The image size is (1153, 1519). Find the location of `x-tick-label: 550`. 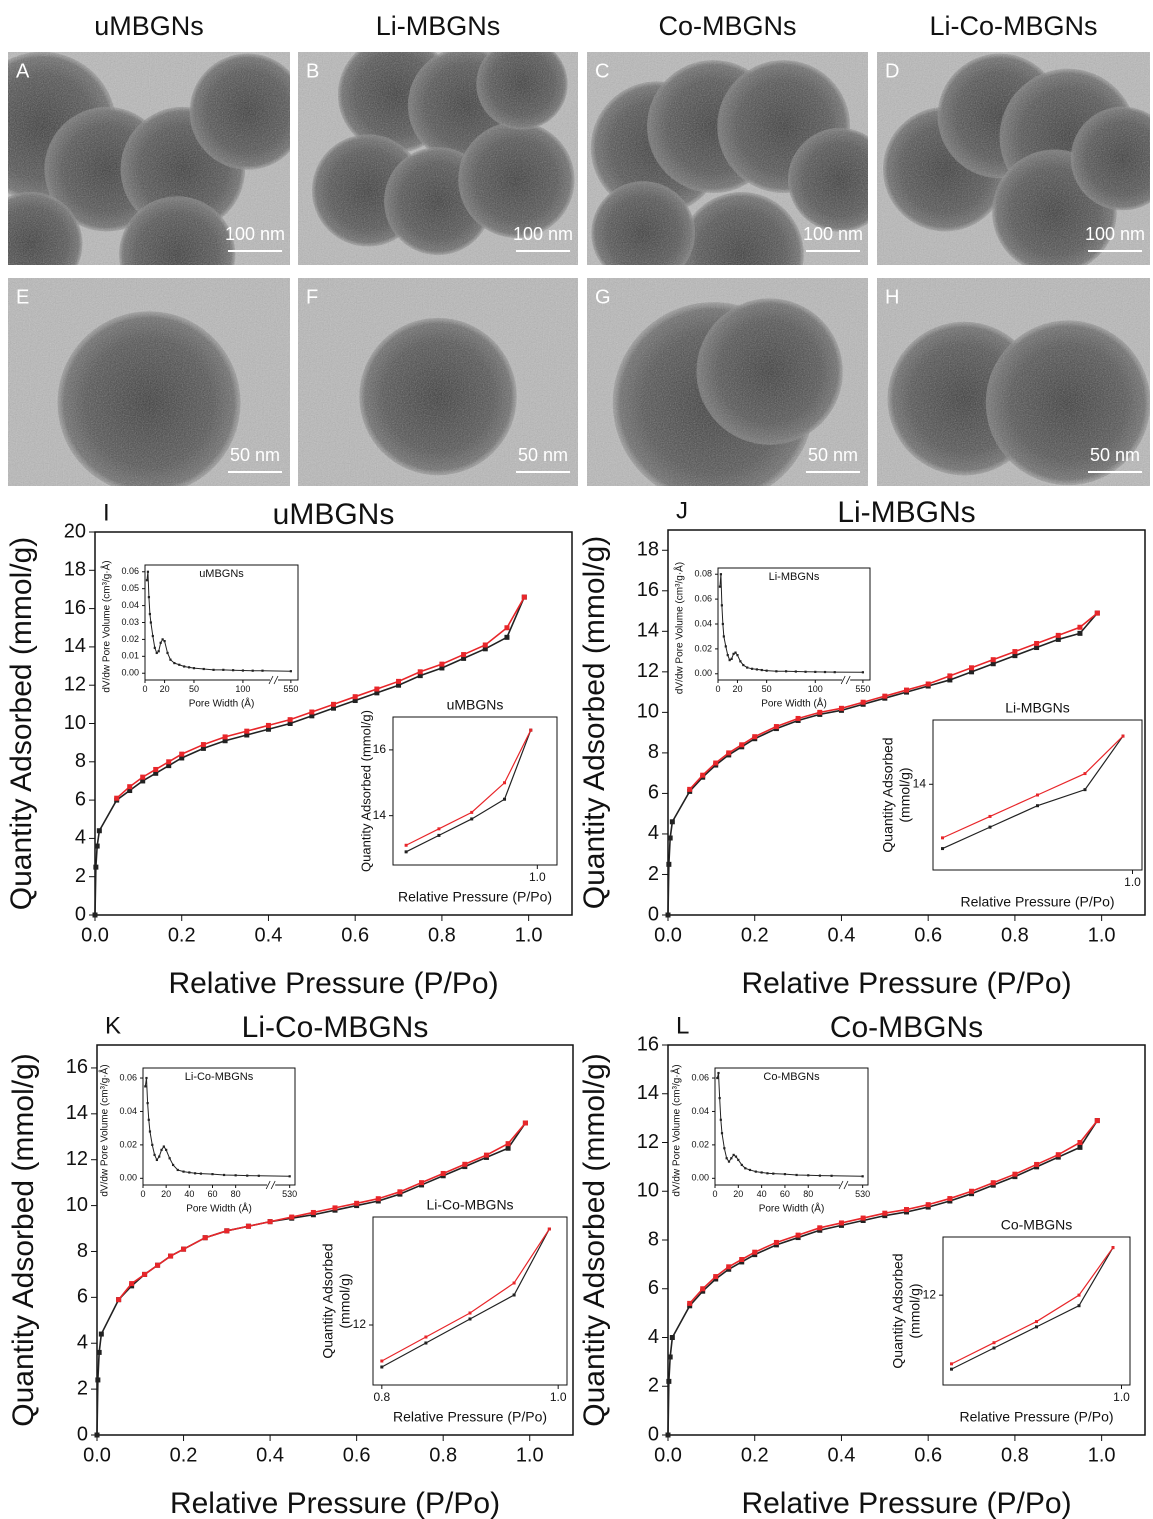

x-tick-label: 550 is located at coordinates (290, 689).